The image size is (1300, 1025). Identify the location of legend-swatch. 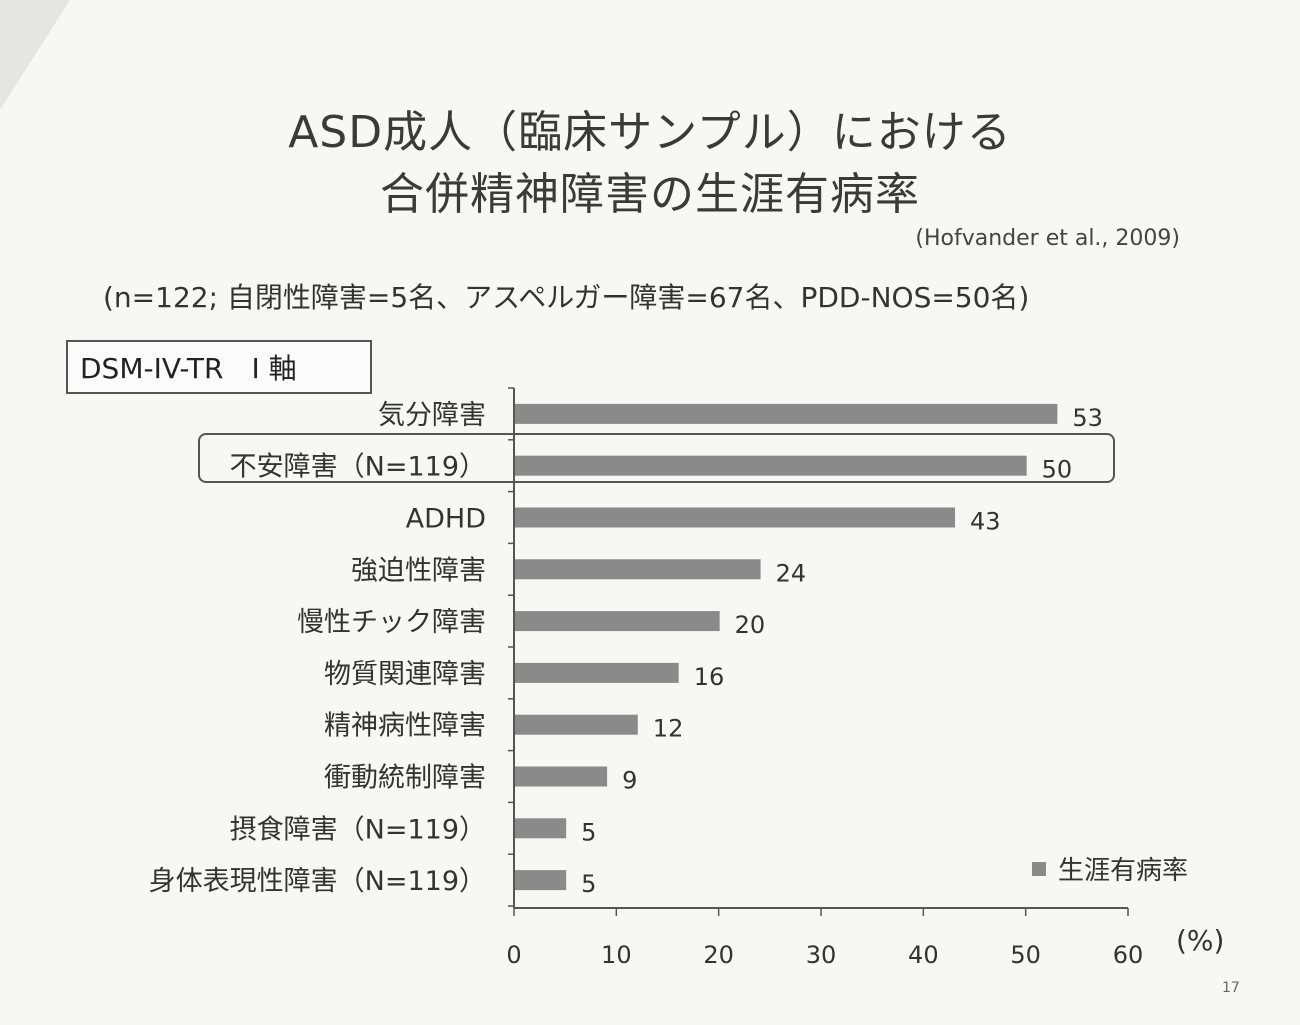
(1039, 868).